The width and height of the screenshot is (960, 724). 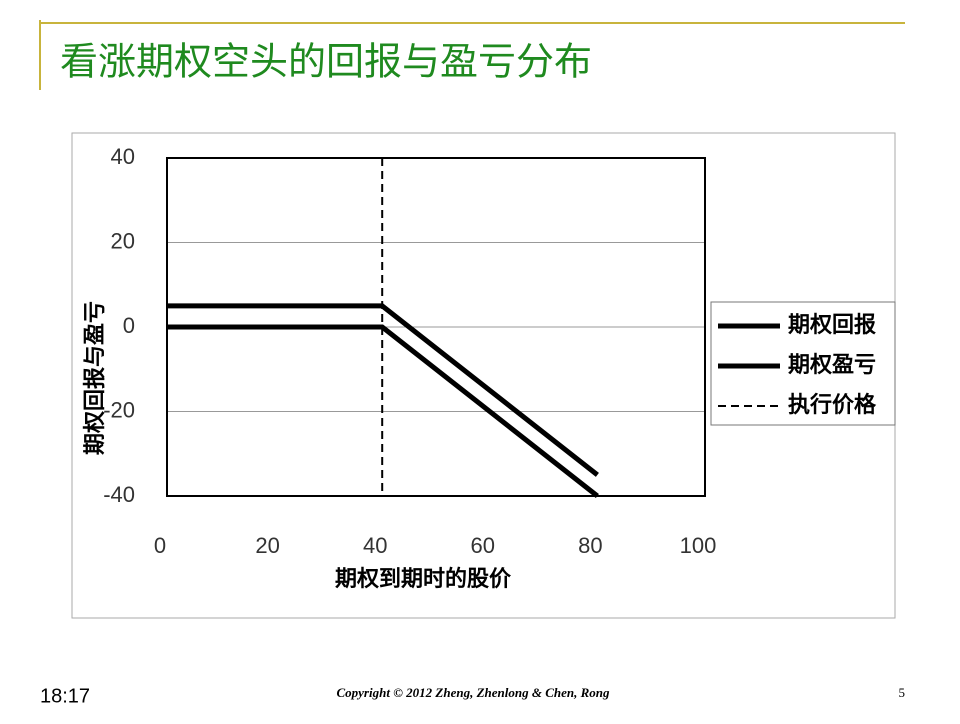 I want to click on legend-label: 期权盈亏, so click(x=832, y=365).